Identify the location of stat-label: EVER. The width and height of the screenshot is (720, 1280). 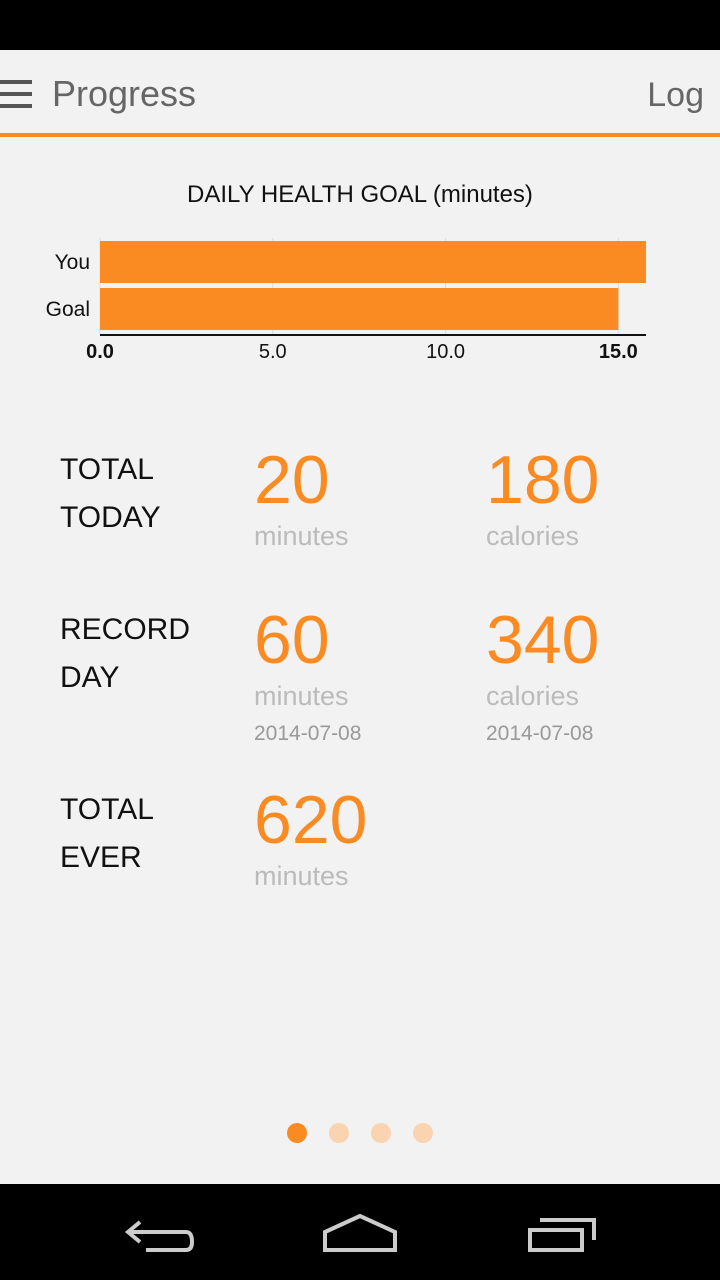
(101, 857).